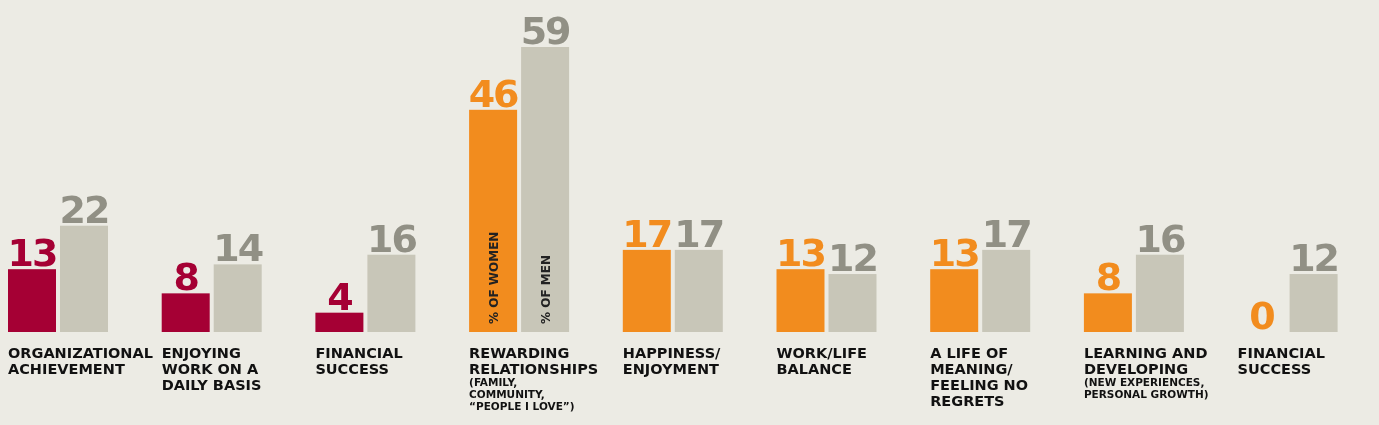  What do you see at coordinates (80, 361) in the screenshot?
I see `x-tick-label: ORGANIZATIONAL ACHIEVEMENT` at bounding box center [80, 361].